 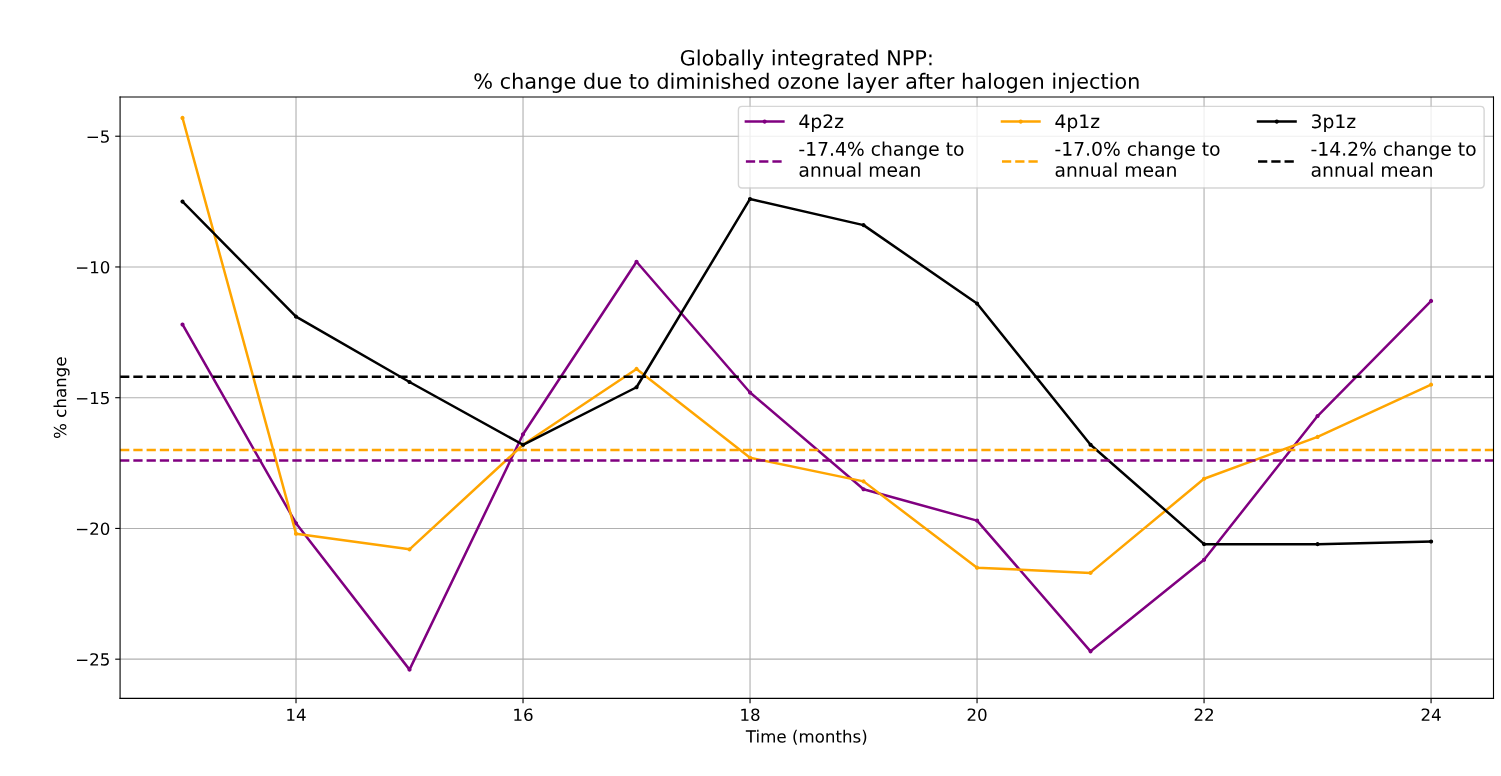 What do you see at coordinates (92, 659) in the screenshot?
I see `y-tick-label: −25` at bounding box center [92, 659].